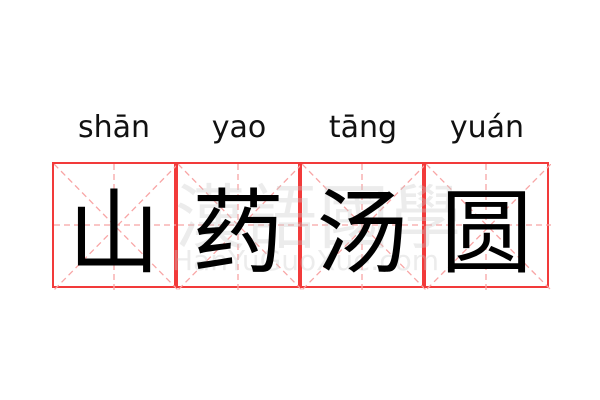 This screenshot has width=600, height=400. I want to click on hanzi-2: 药, so click(237, 233).